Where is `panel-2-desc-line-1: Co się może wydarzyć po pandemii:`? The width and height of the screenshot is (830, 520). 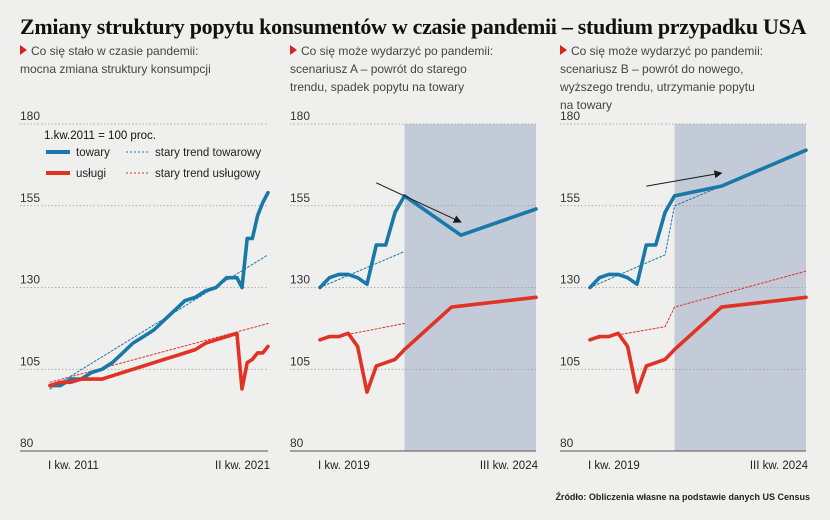
panel-2-desc-line-1: Co się może wydarzyć po pandemii: is located at coordinates (397, 51).